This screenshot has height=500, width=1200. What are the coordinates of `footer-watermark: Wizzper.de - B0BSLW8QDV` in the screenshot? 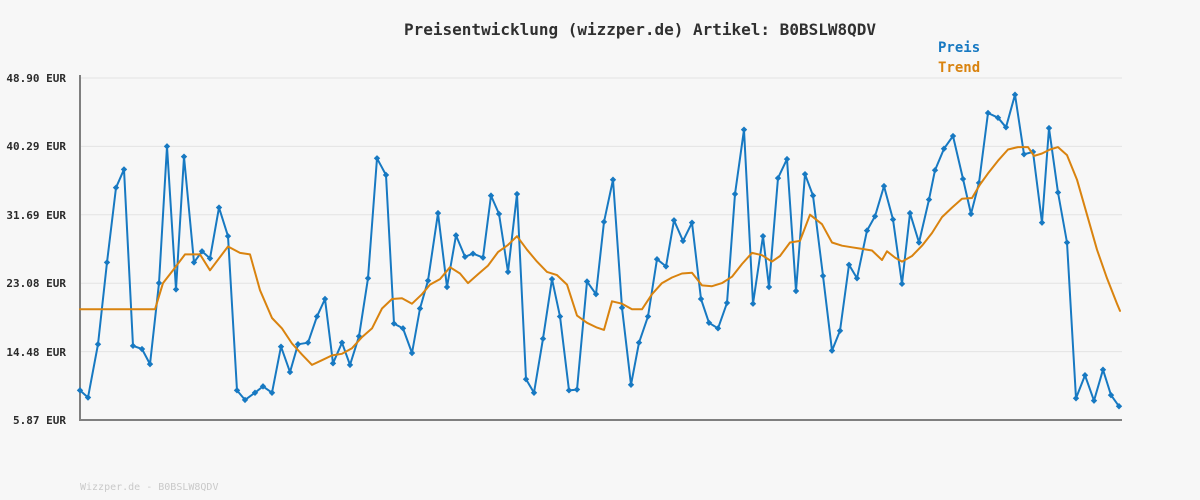 It's located at (149, 487).